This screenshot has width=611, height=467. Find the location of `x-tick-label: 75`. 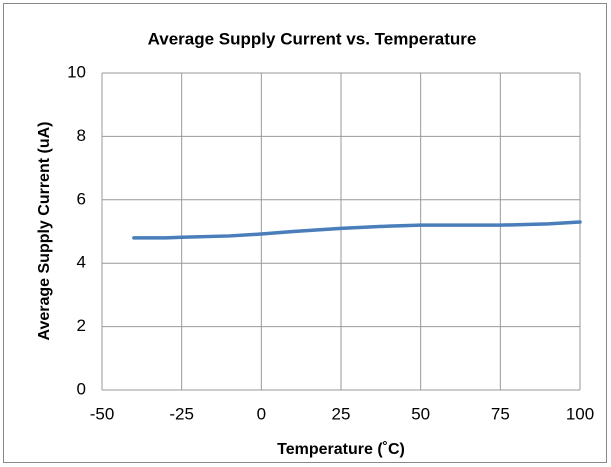

x-tick-label: 75 is located at coordinates (500, 413).